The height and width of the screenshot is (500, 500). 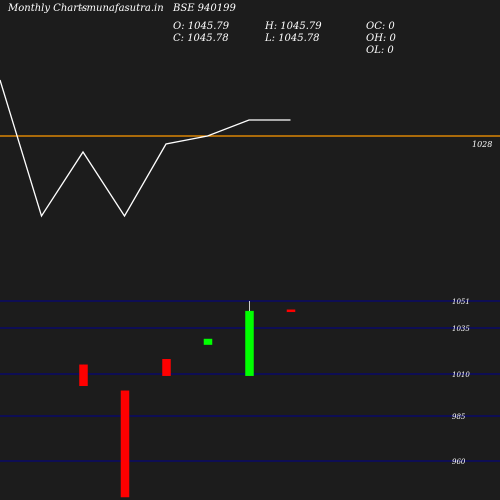 I want to click on y-tick-label: 1010, so click(x=461, y=375).